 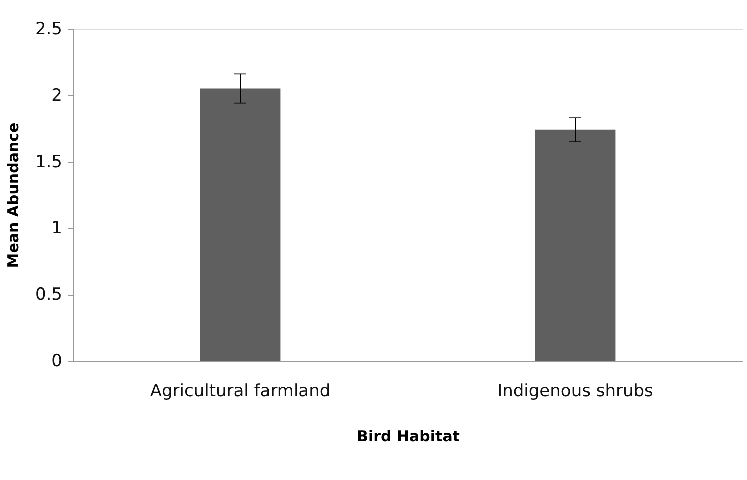 I want to click on x-axis-title: Bird Habitat, so click(x=408, y=437).